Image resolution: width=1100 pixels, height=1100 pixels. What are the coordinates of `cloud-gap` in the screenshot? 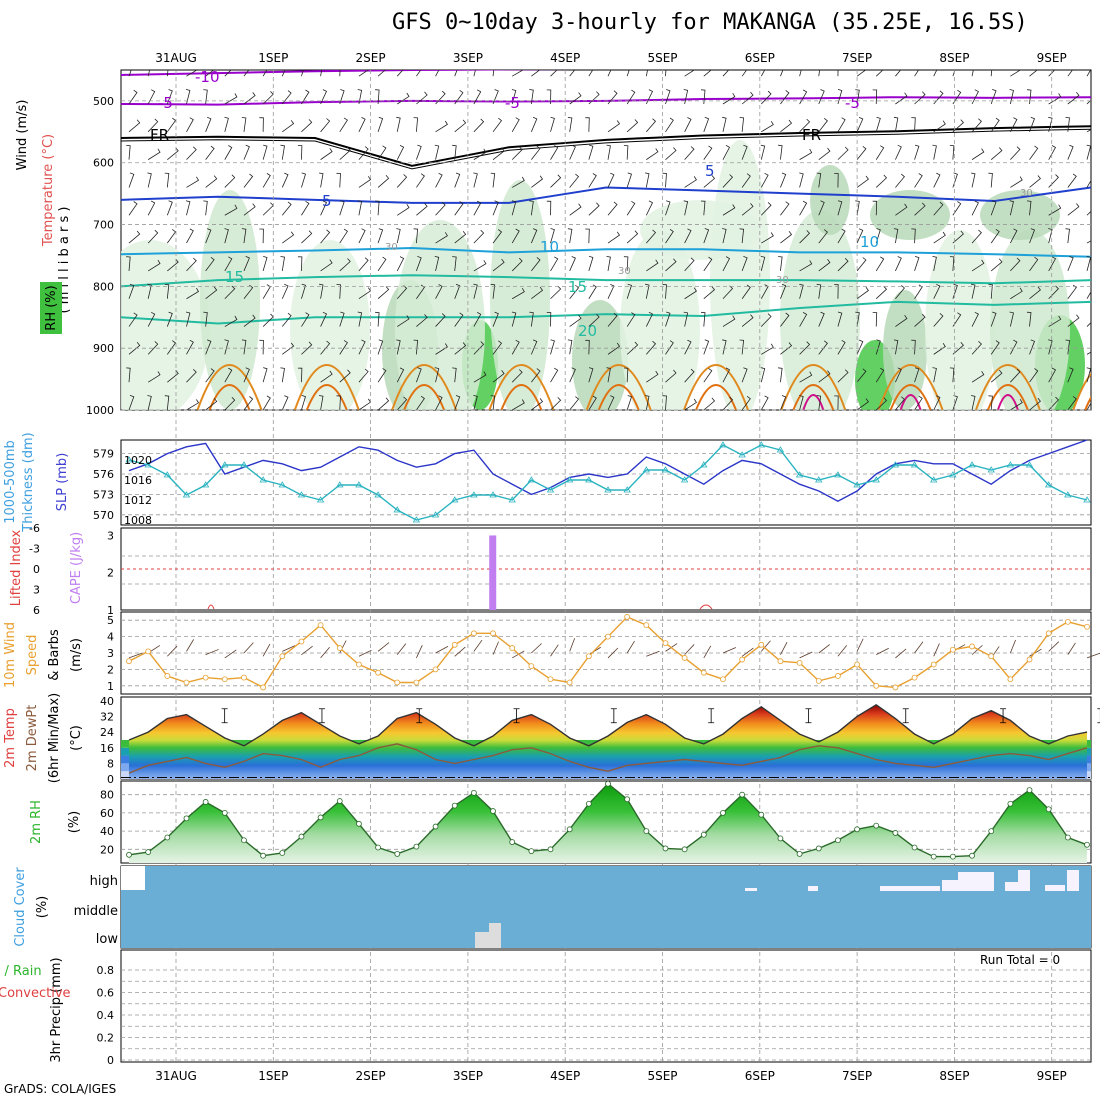 It's located at (133, 878).